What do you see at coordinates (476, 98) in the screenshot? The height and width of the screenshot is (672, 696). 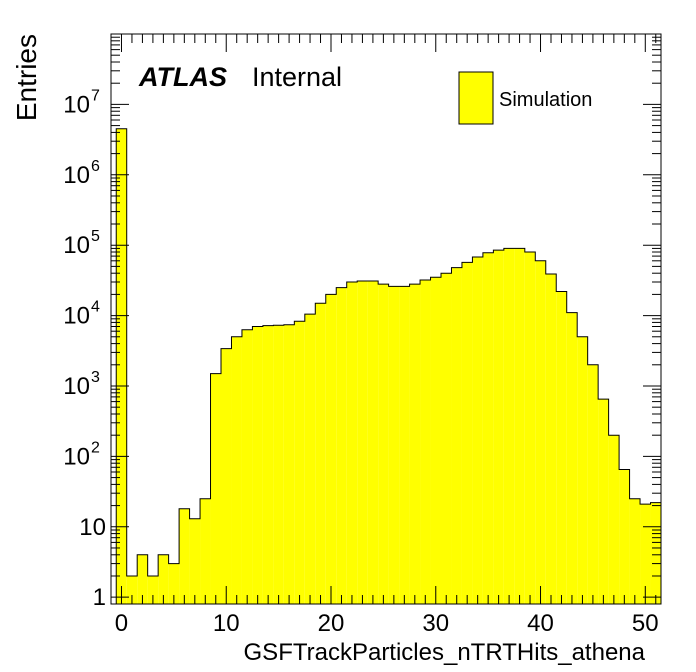 I see `legend-swatch` at bounding box center [476, 98].